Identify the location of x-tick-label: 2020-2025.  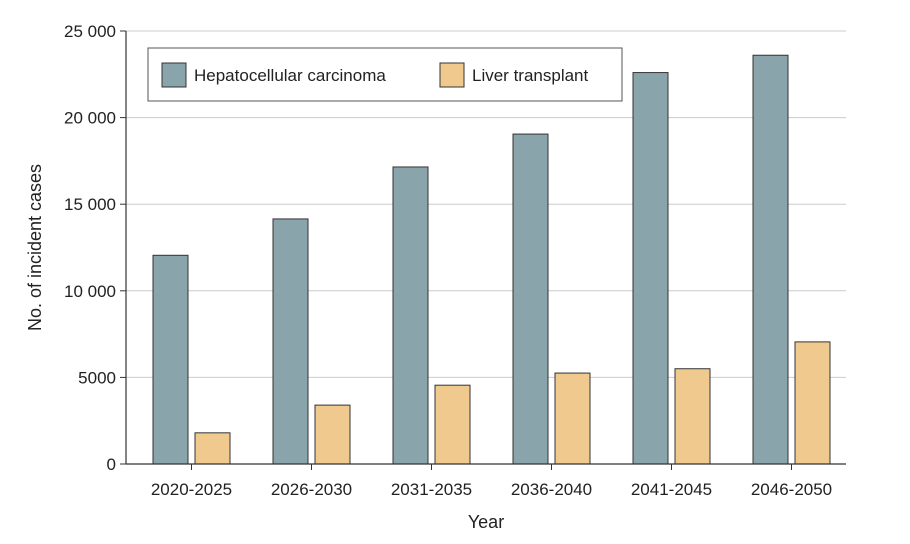
(191, 489).